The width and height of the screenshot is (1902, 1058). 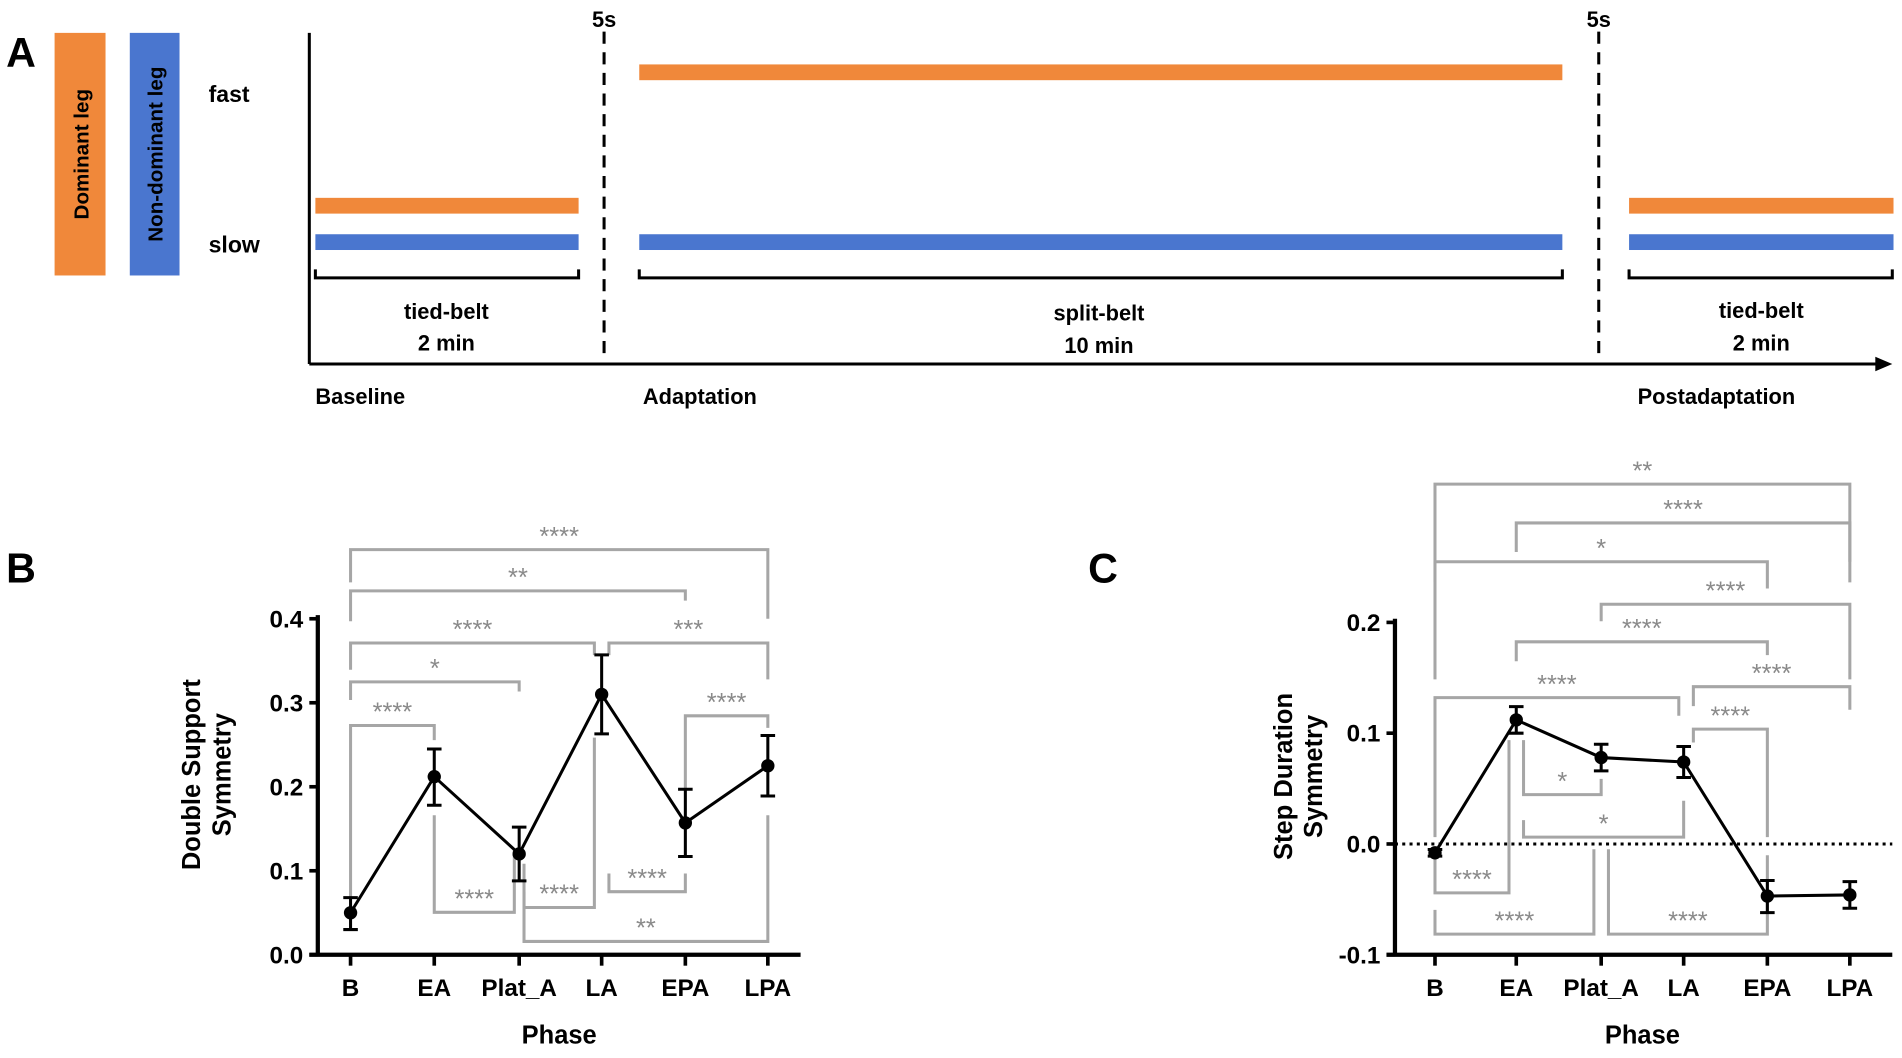 I want to click on post-dominant-bar, so click(x=1761, y=205).